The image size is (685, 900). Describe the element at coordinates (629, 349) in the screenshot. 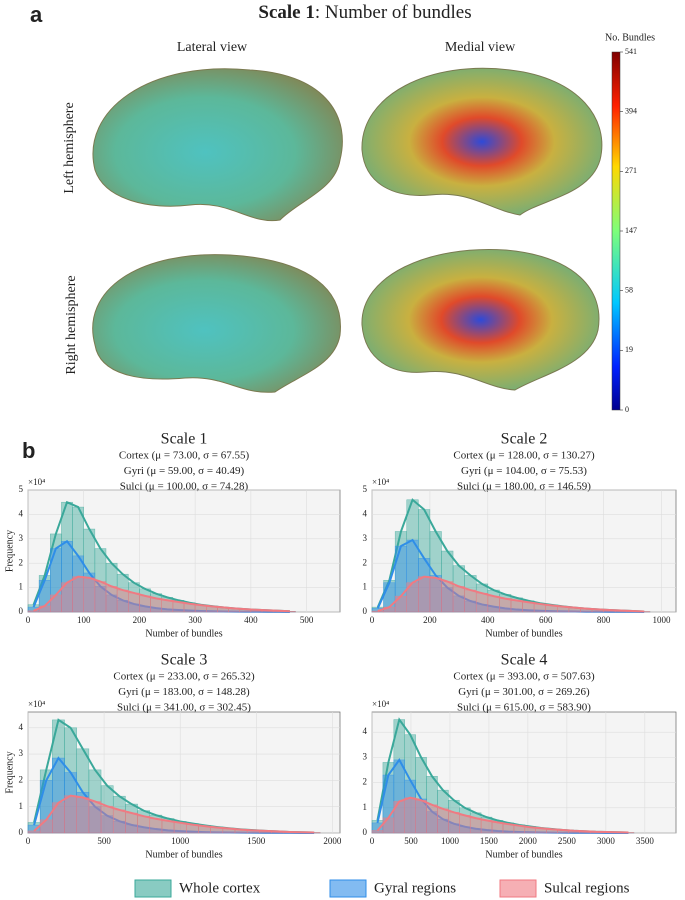

I see `colorbar-tick-label: 19` at that location.